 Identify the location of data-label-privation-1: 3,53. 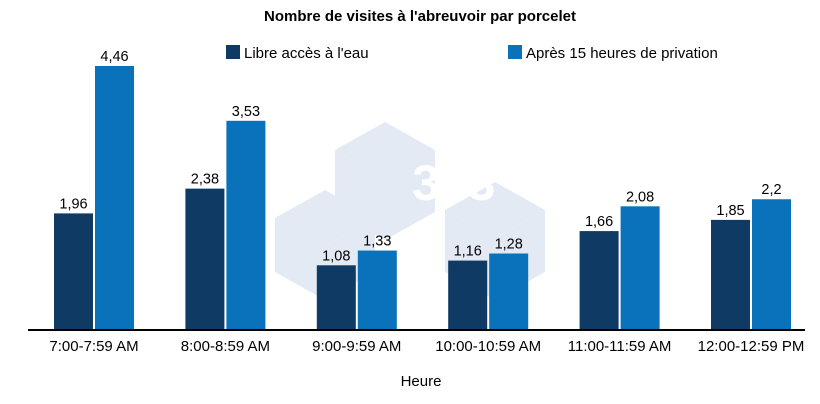
(246, 112).